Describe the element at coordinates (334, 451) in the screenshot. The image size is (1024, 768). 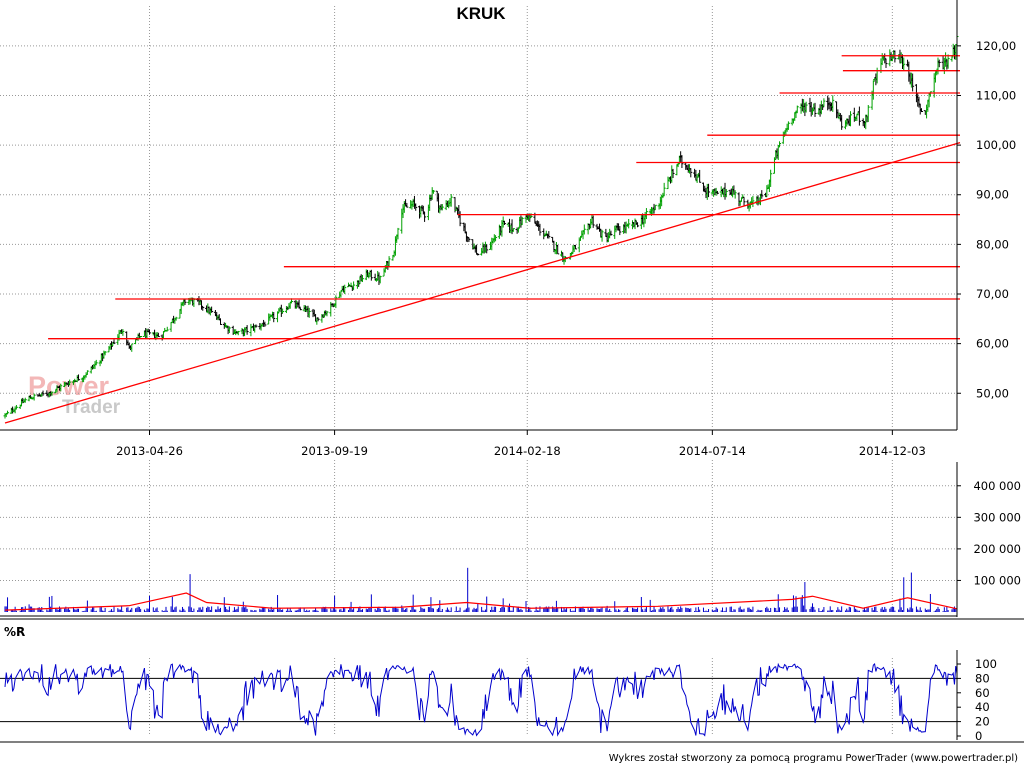
I see `x-tick-label: 2013-09-19` at that location.